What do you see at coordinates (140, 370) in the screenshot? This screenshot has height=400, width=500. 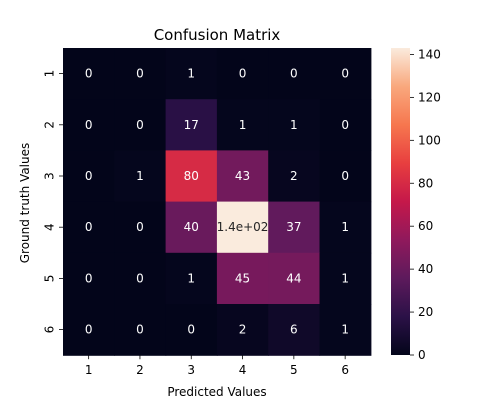 I see `x-tick-label: 2` at bounding box center [140, 370].